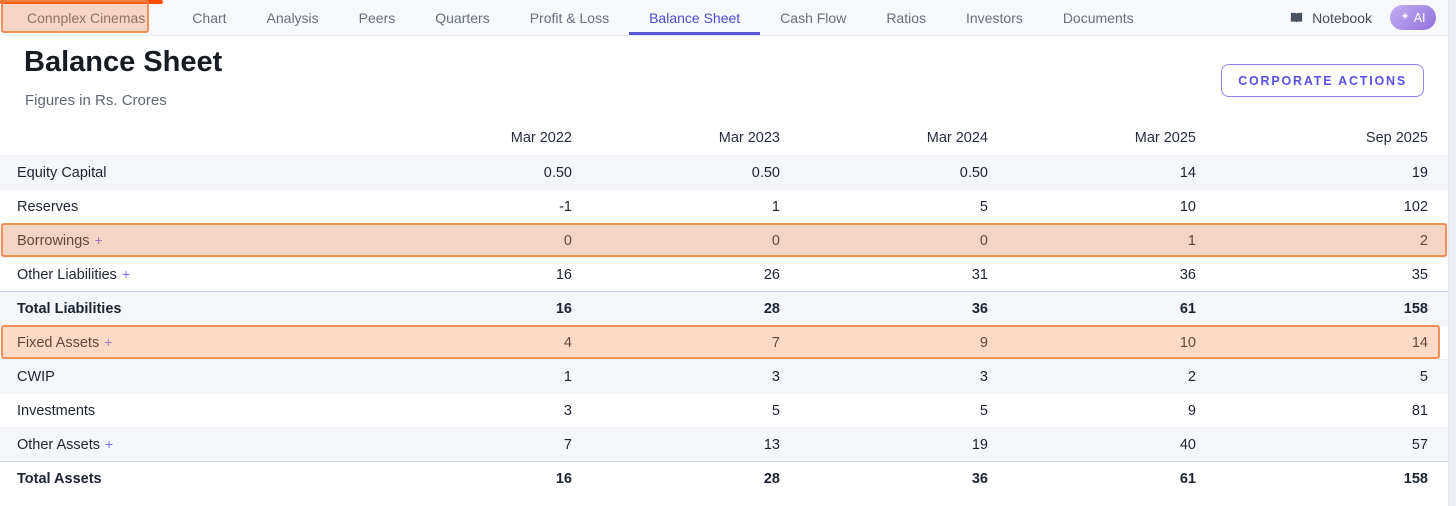  I want to click on cell-total-assets-mar-2025: 61, so click(1187, 478).